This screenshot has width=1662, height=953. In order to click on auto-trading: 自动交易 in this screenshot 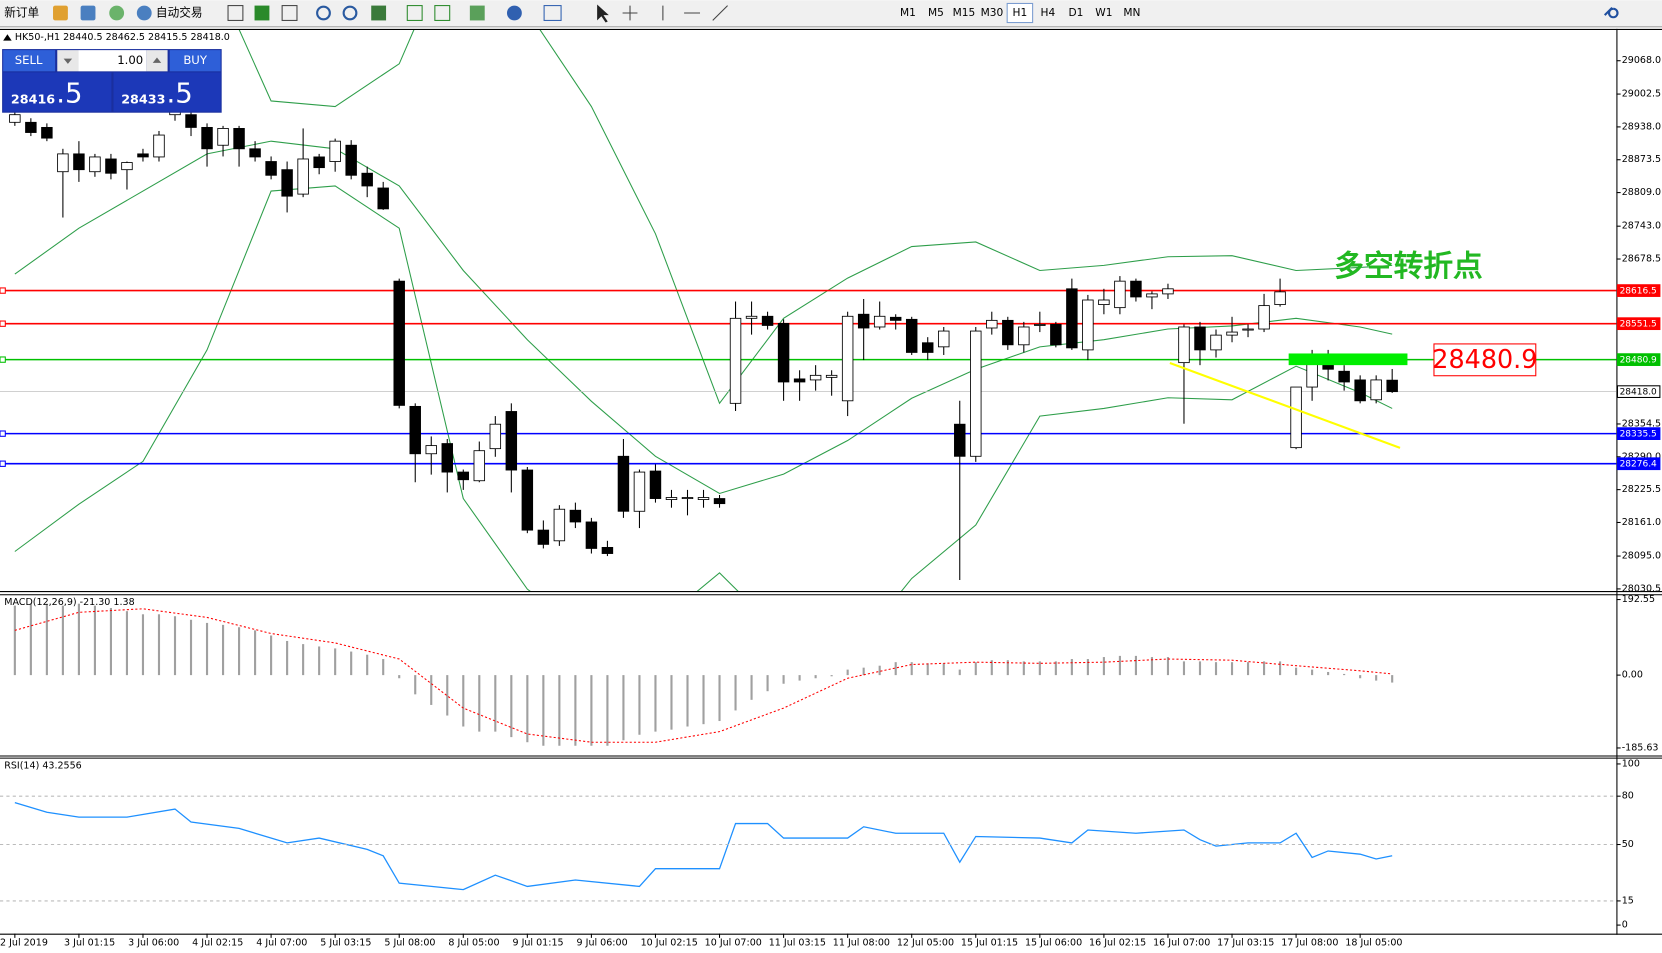, I will do `click(179, 13)`.